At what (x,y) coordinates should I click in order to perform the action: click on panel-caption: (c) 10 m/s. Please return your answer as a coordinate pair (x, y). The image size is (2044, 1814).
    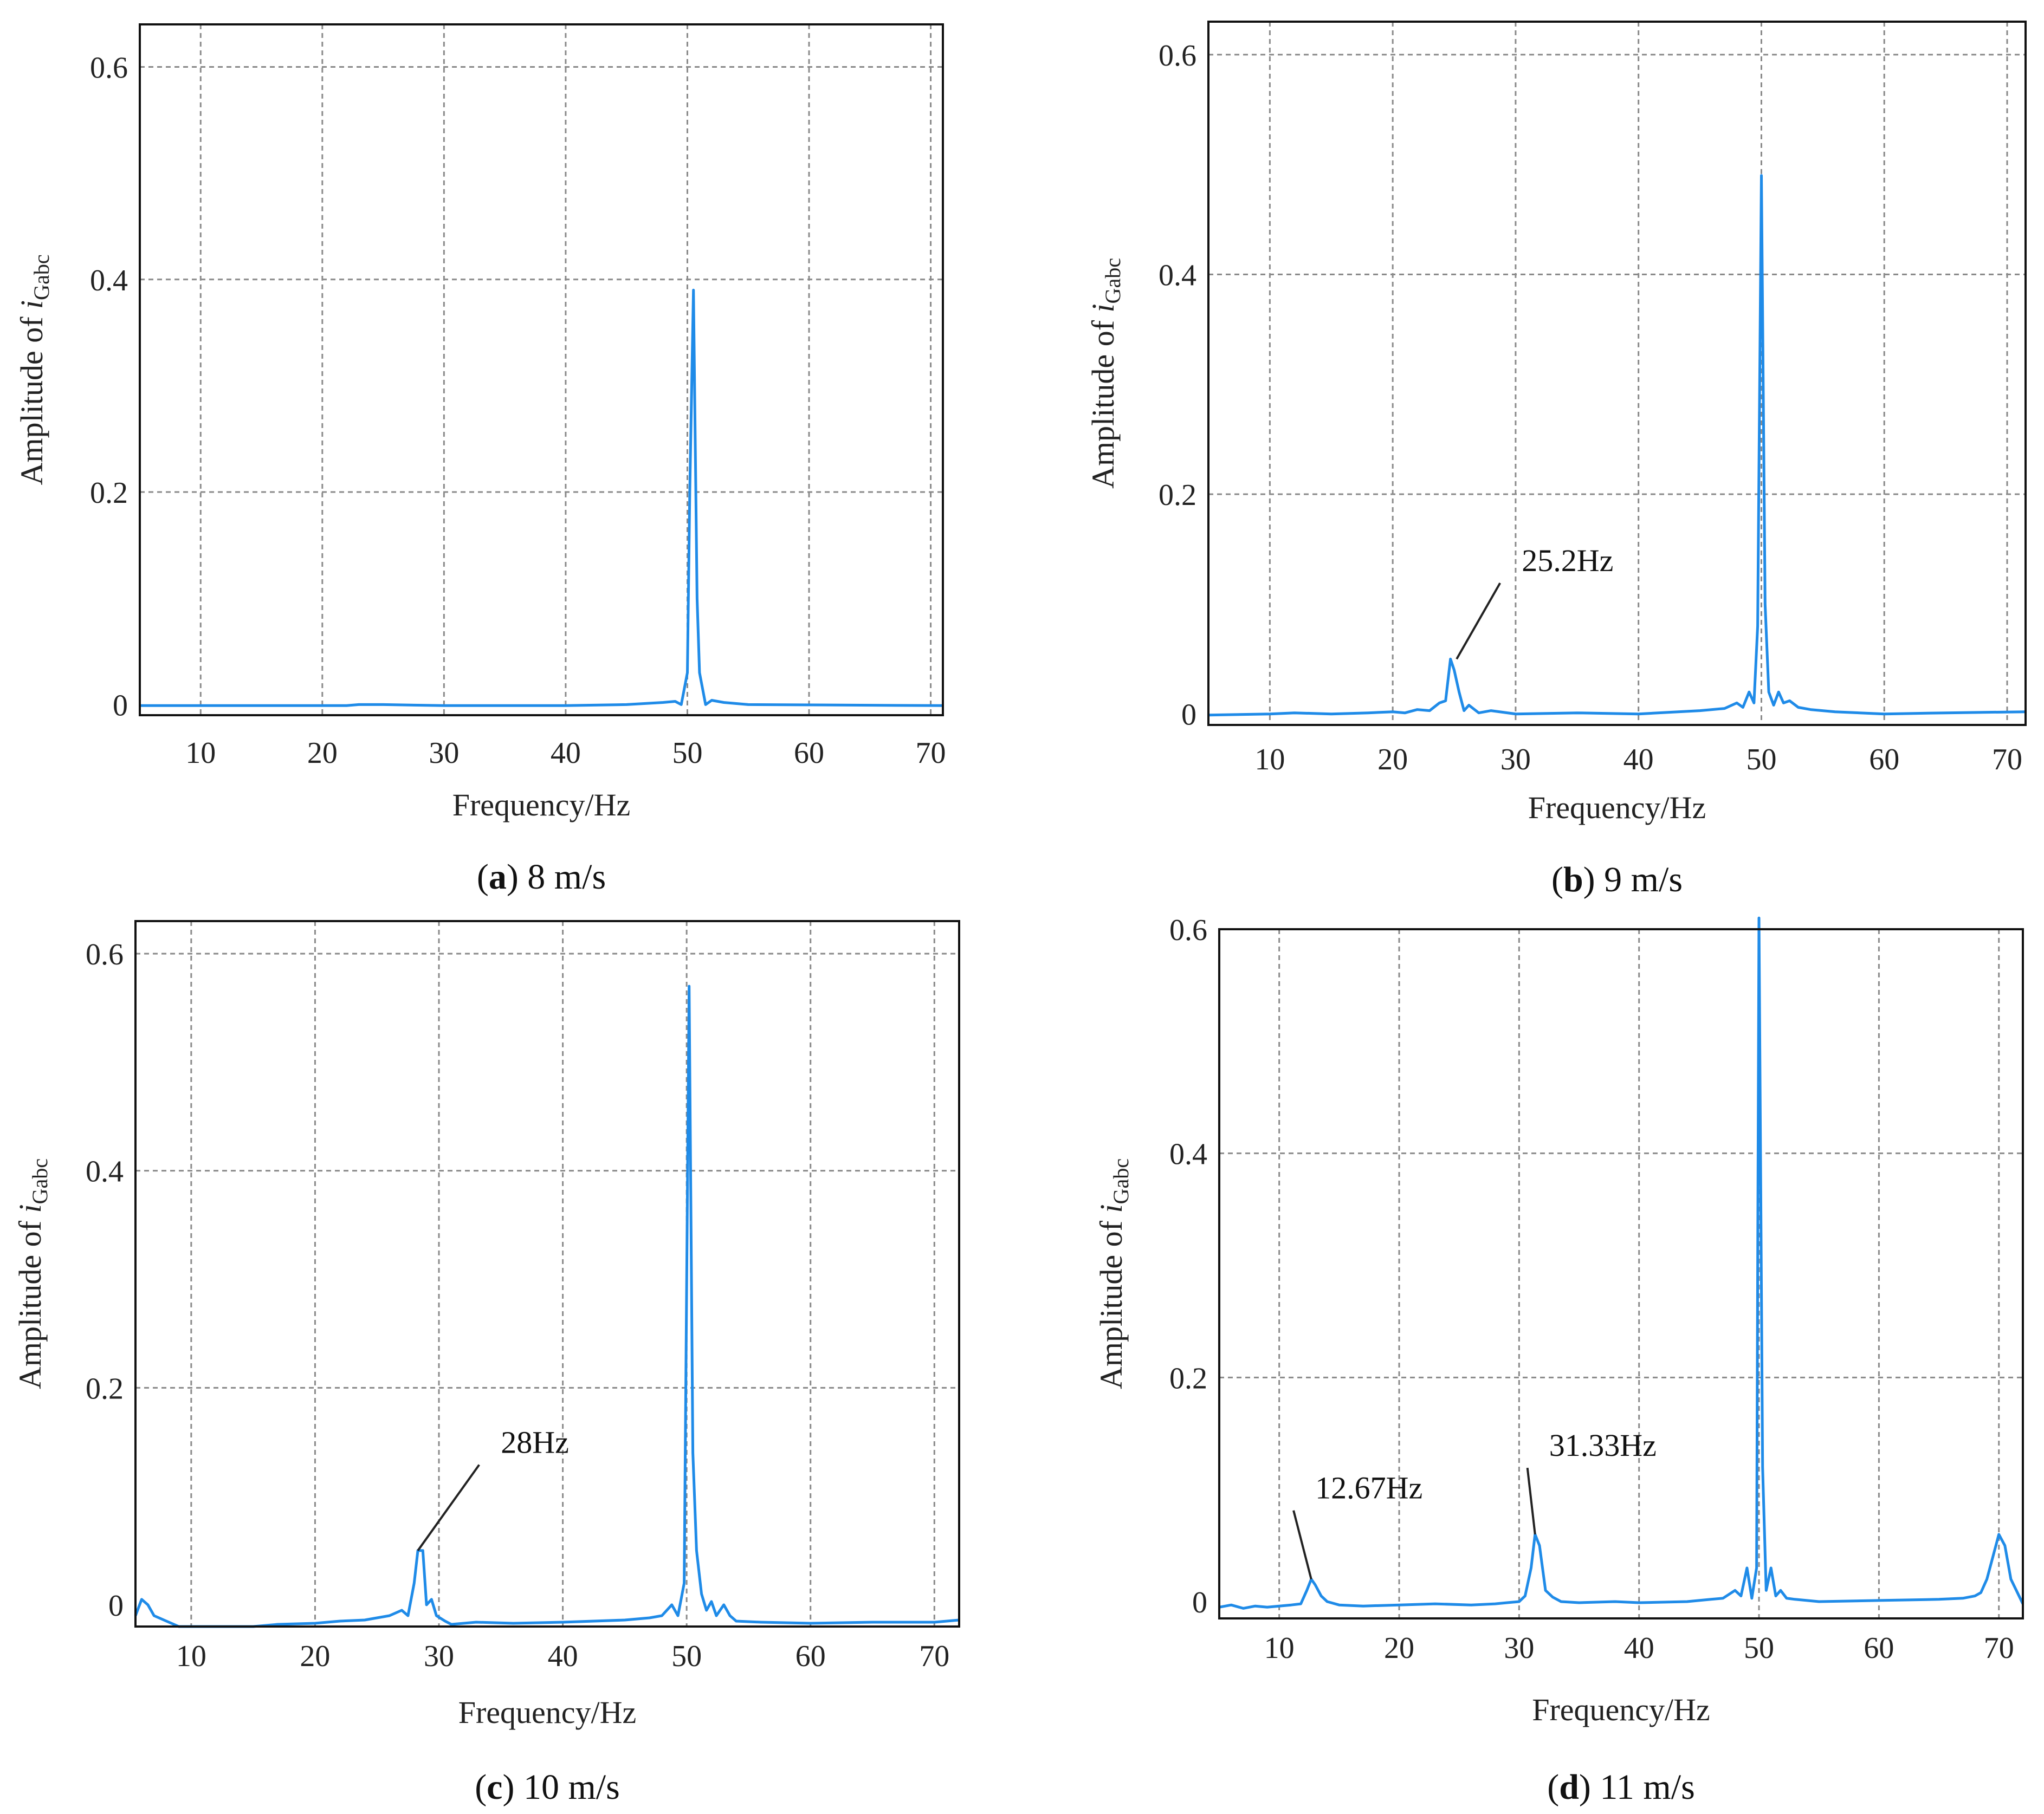
    Looking at the image, I should click on (547, 1787).